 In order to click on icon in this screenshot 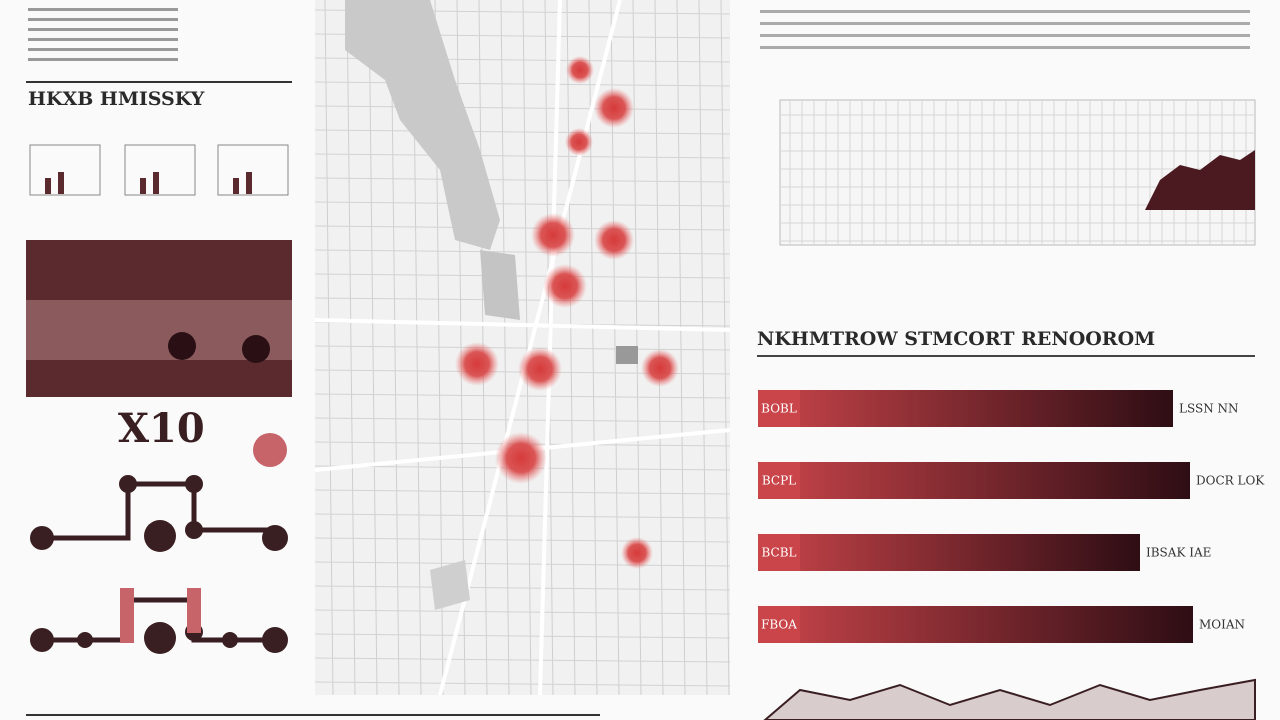, I will do `click(270, 450)`.